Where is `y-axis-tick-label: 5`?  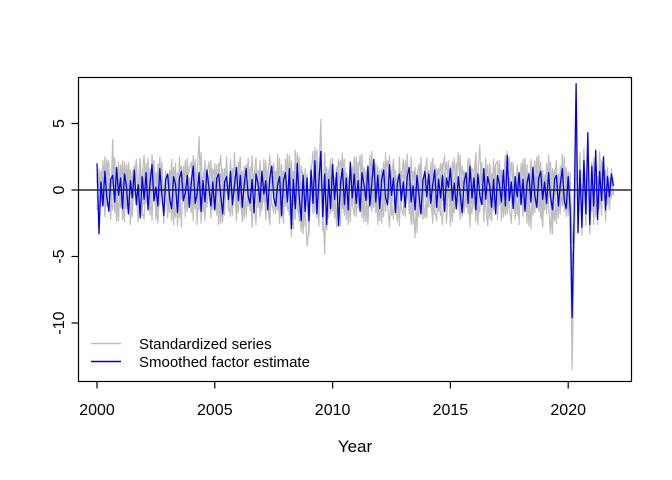
y-axis-tick-label: 5 is located at coordinates (59, 123).